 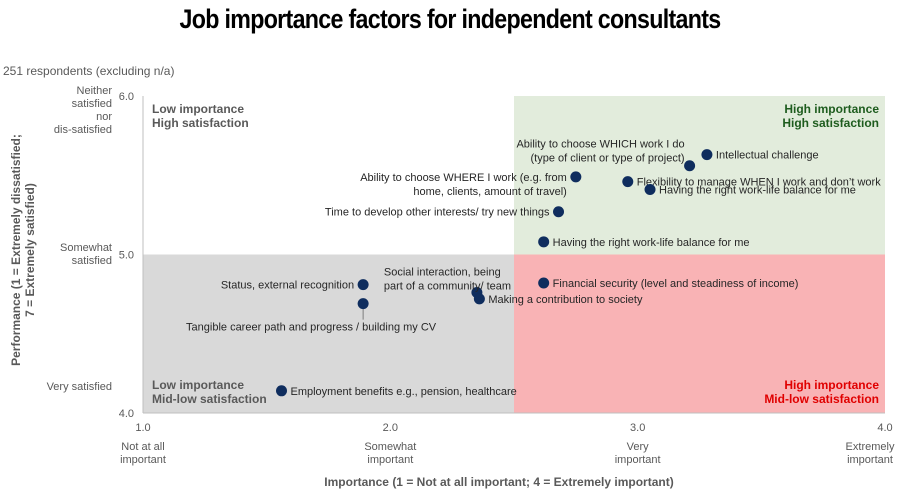 What do you see at coordinates (565, 300) in the screenshot?
I see `data-point-label: Making a contribution to society` at bounding box center [565, 300].